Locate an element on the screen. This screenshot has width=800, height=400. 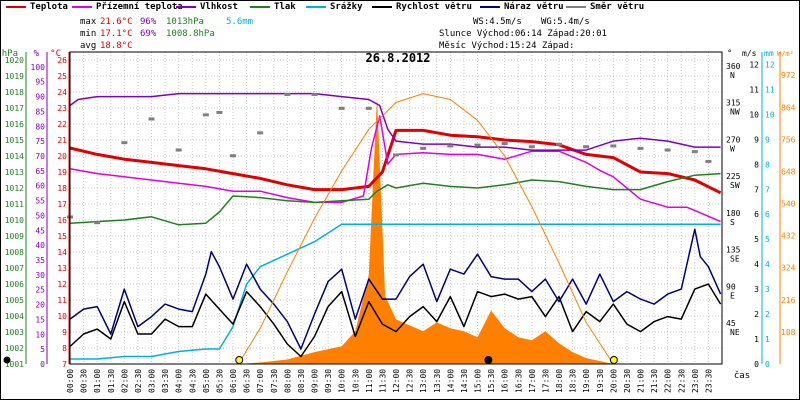
legend-item-pressure: Tlak is located at coordinates (273, 7).